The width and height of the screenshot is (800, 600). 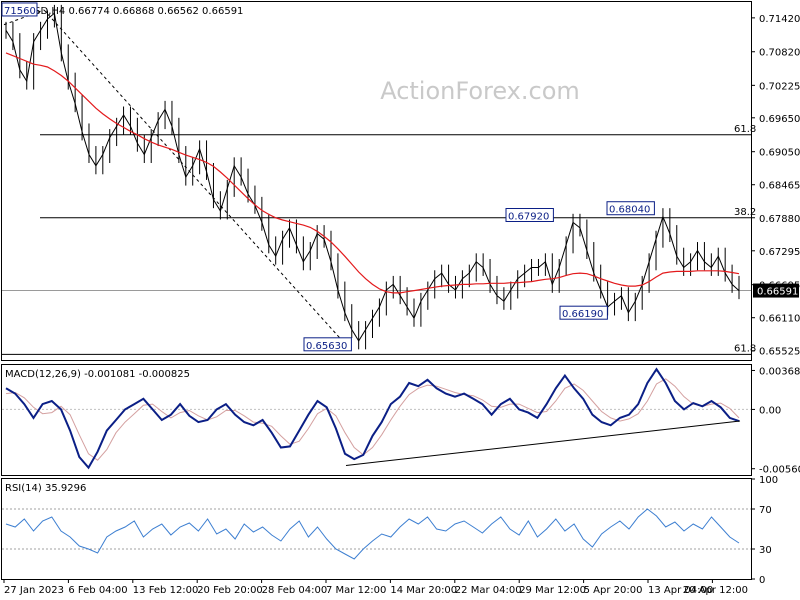 I want to click on x-tick-label: 28 Feb 04:00, so click(x=295, y=590).